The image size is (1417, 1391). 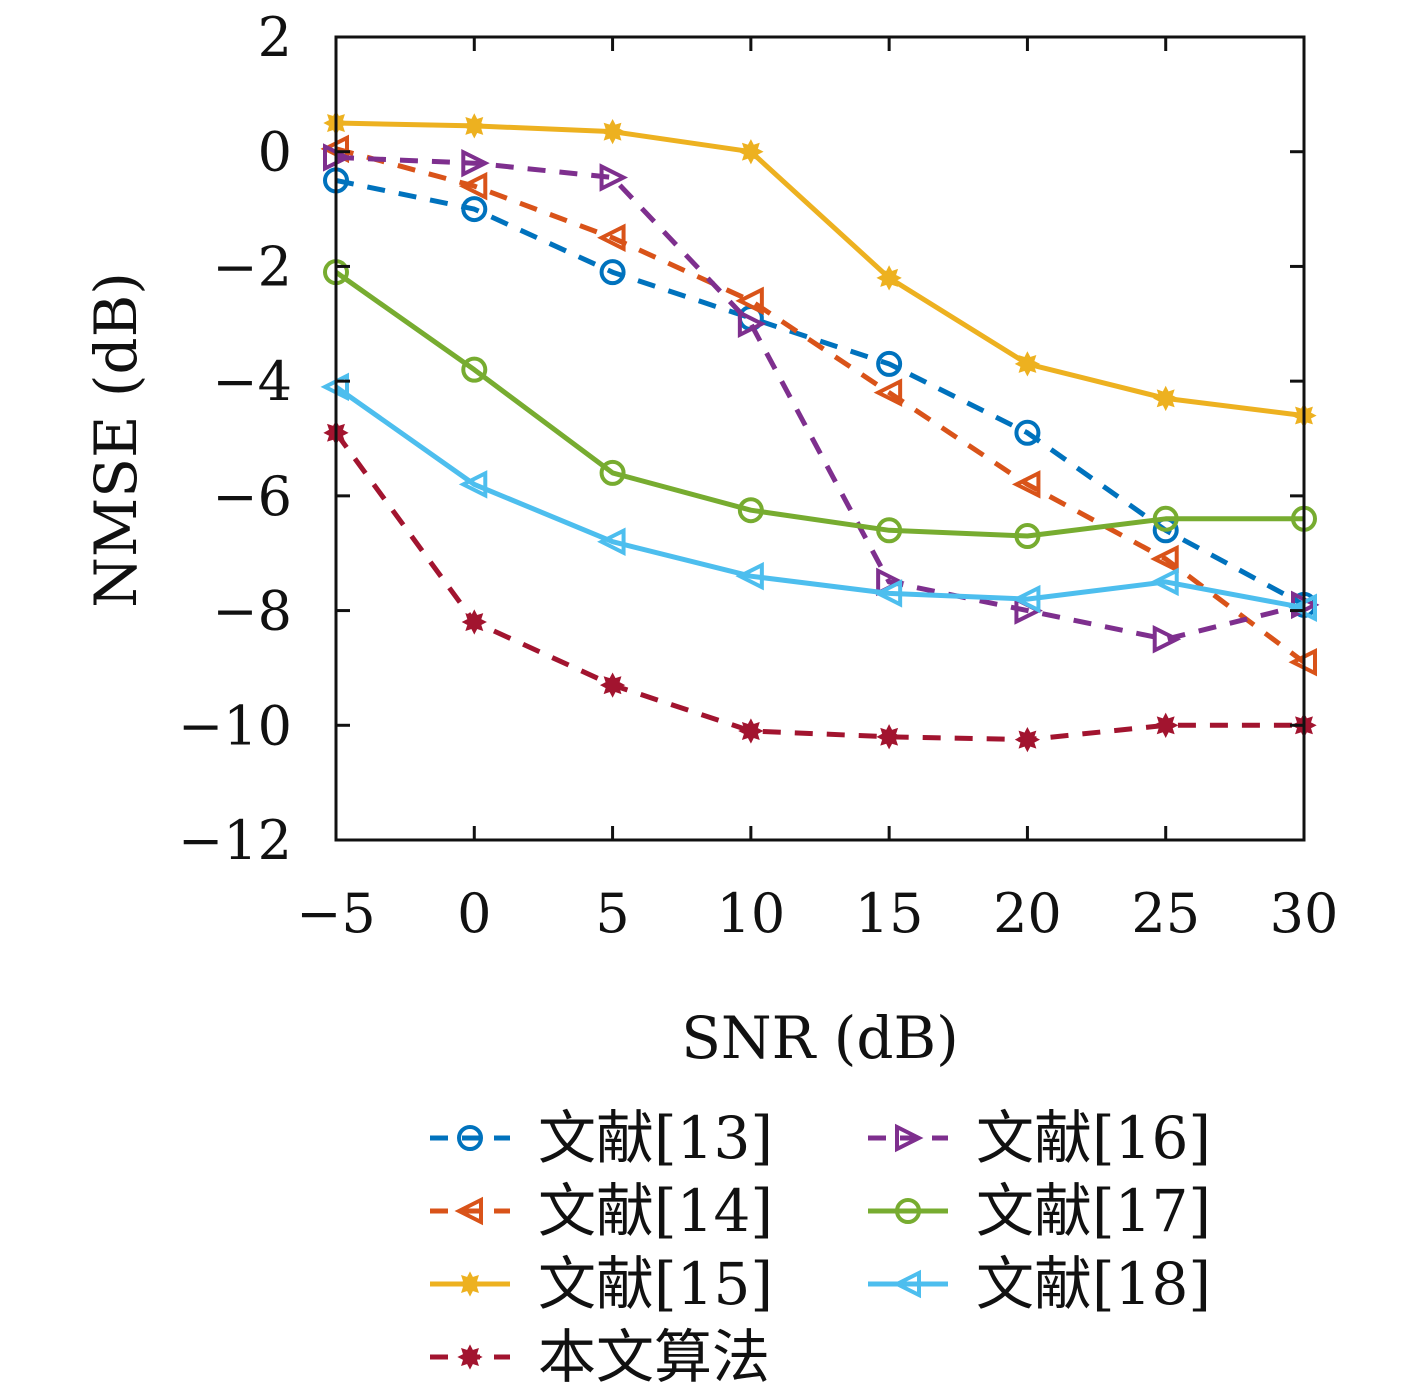 I want to click on y-axis-title: NMSE (dB), so click(x=116, y=440).